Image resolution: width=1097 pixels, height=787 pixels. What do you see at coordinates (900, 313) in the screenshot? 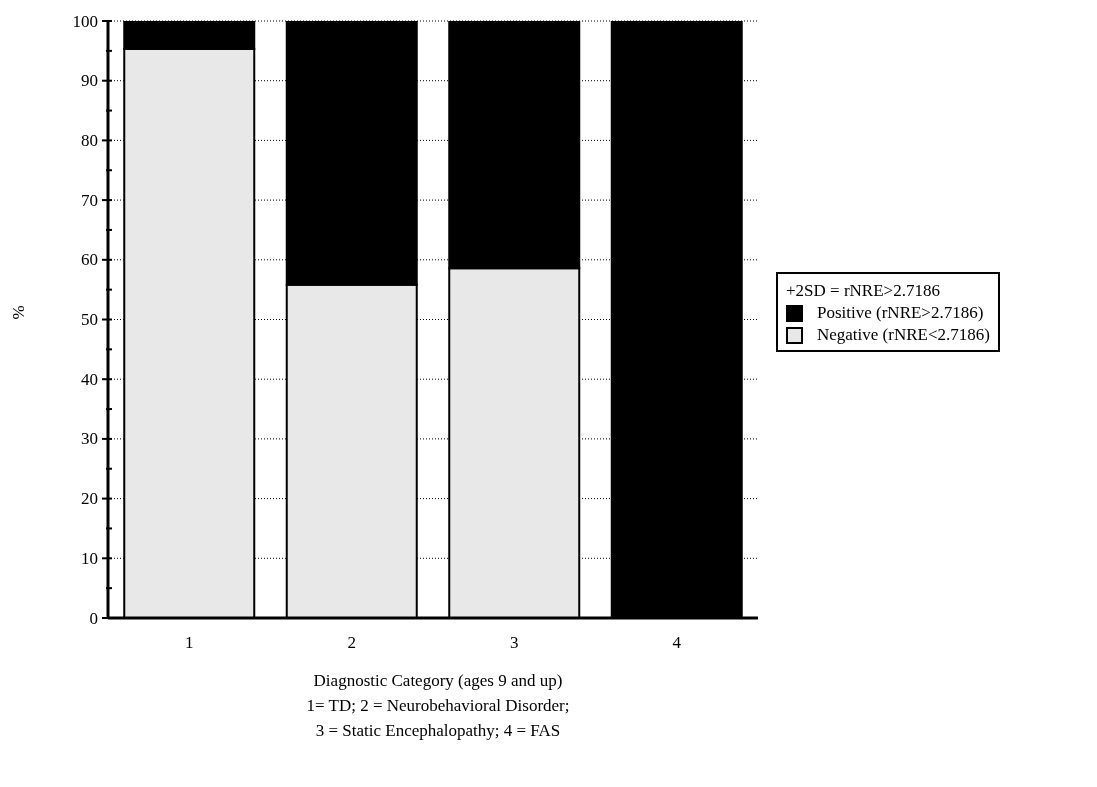
I see `legend-label: Positive (rNRE>2.7186)` at bounding box center [900, 313].